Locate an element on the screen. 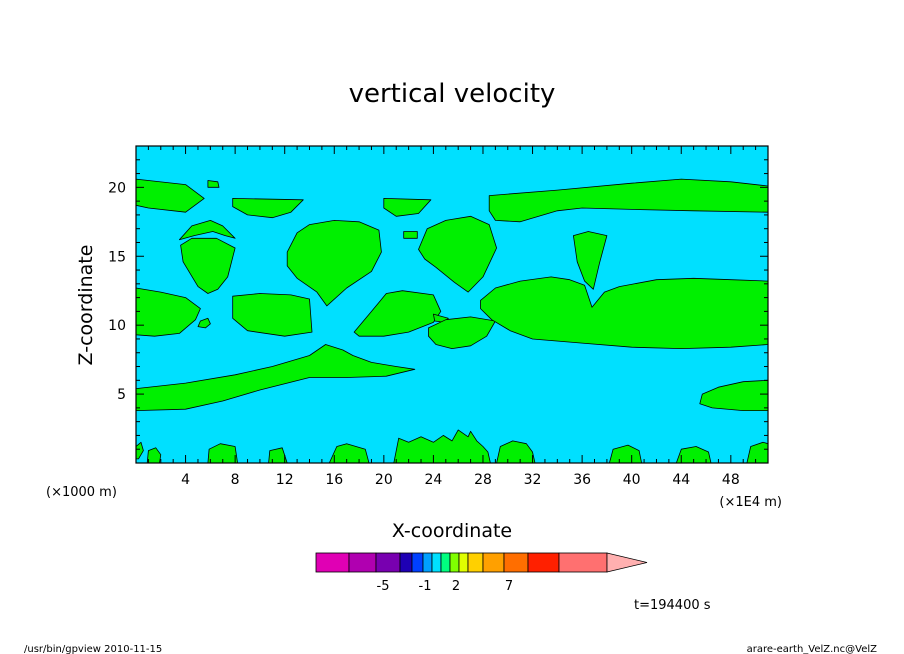 Image resolution: width=904 pixels, height=654 pixels. x-tick-label: 40 is located at coordinates (632, 480).